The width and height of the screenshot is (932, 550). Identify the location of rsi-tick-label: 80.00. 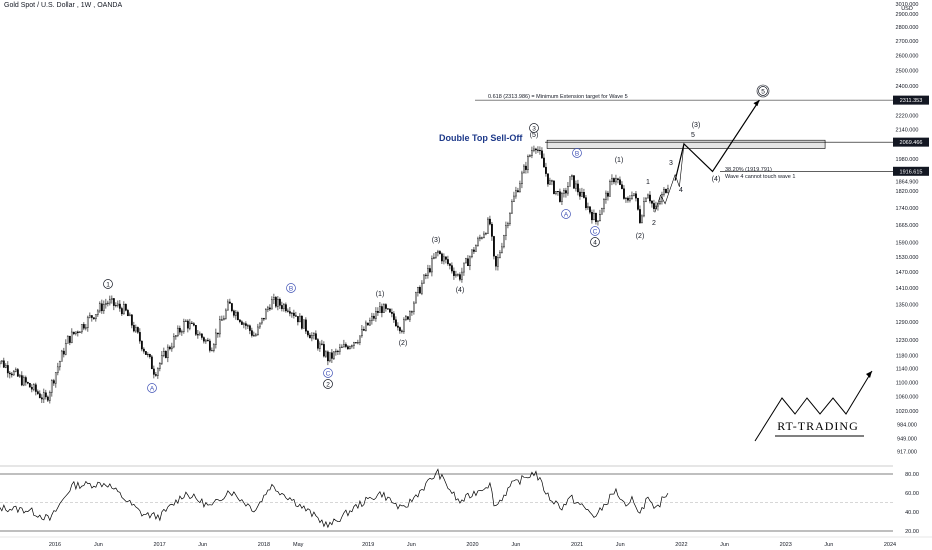
(912, 475).